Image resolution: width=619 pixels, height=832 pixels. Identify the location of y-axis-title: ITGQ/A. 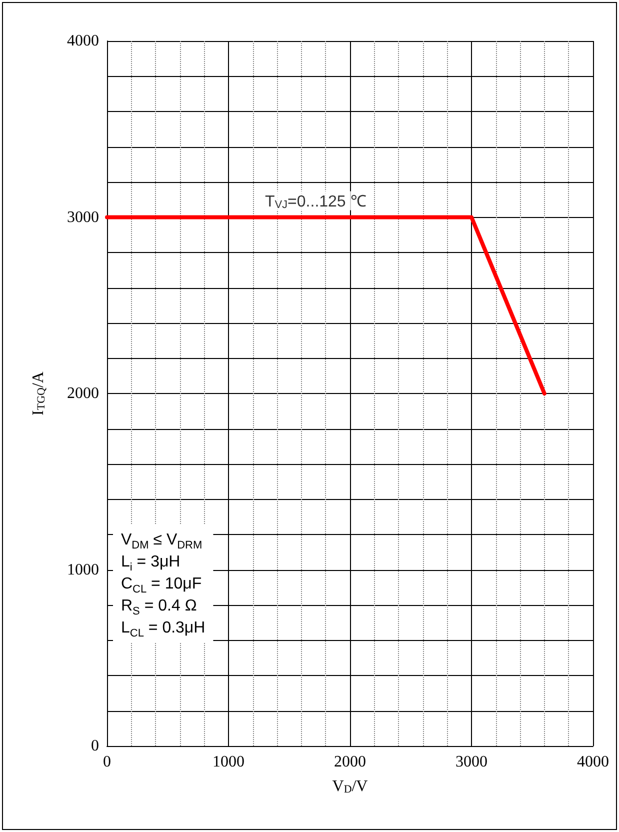
(39, 393).